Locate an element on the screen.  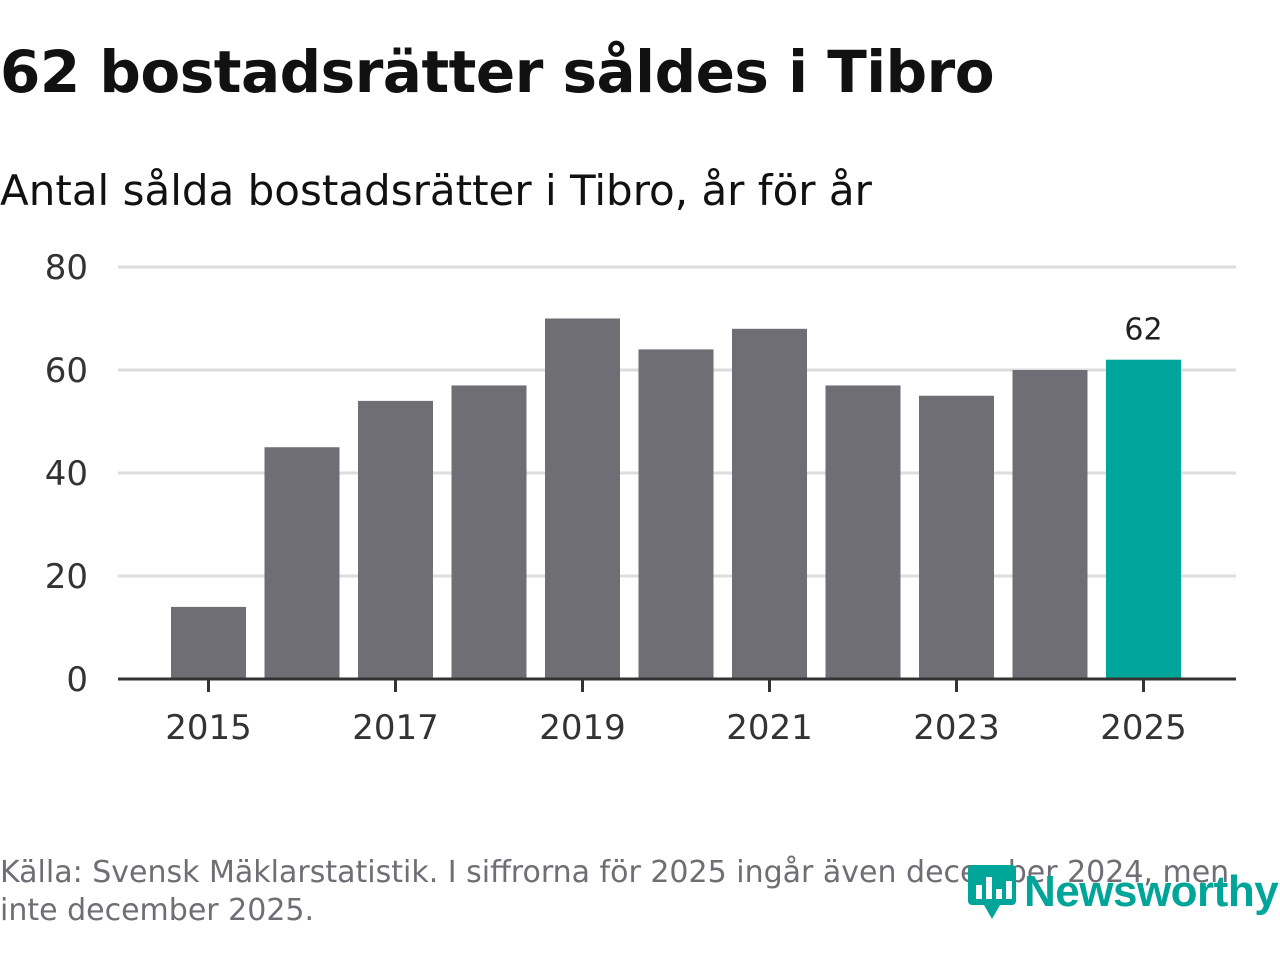
y-tick-label: 40 is located at coordinates (66, 474).